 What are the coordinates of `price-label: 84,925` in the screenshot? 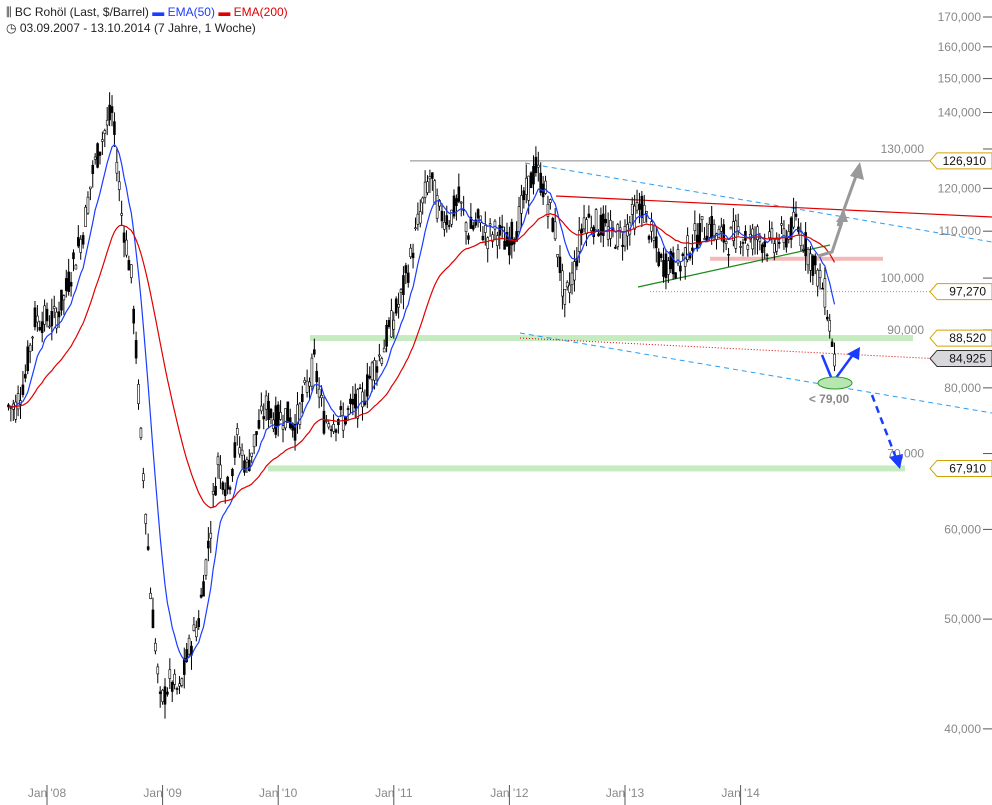 It's located at (960, 358).